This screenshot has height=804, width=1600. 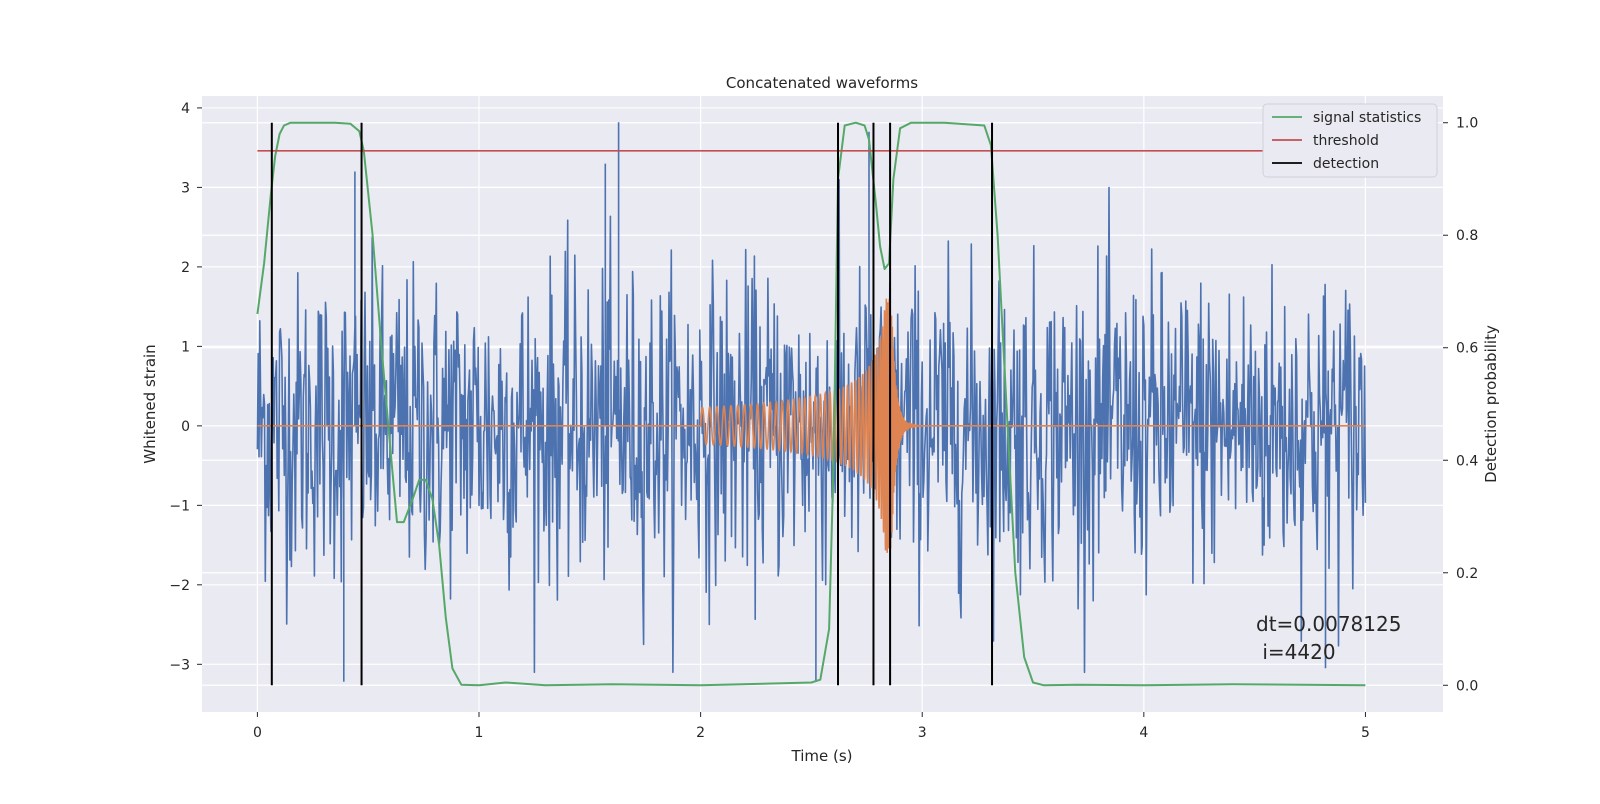 What do you see at coordinates (1467, 124) in the screenshot?
I see `y2-tick-label: 1.0` at bounding box center [1467, 124].